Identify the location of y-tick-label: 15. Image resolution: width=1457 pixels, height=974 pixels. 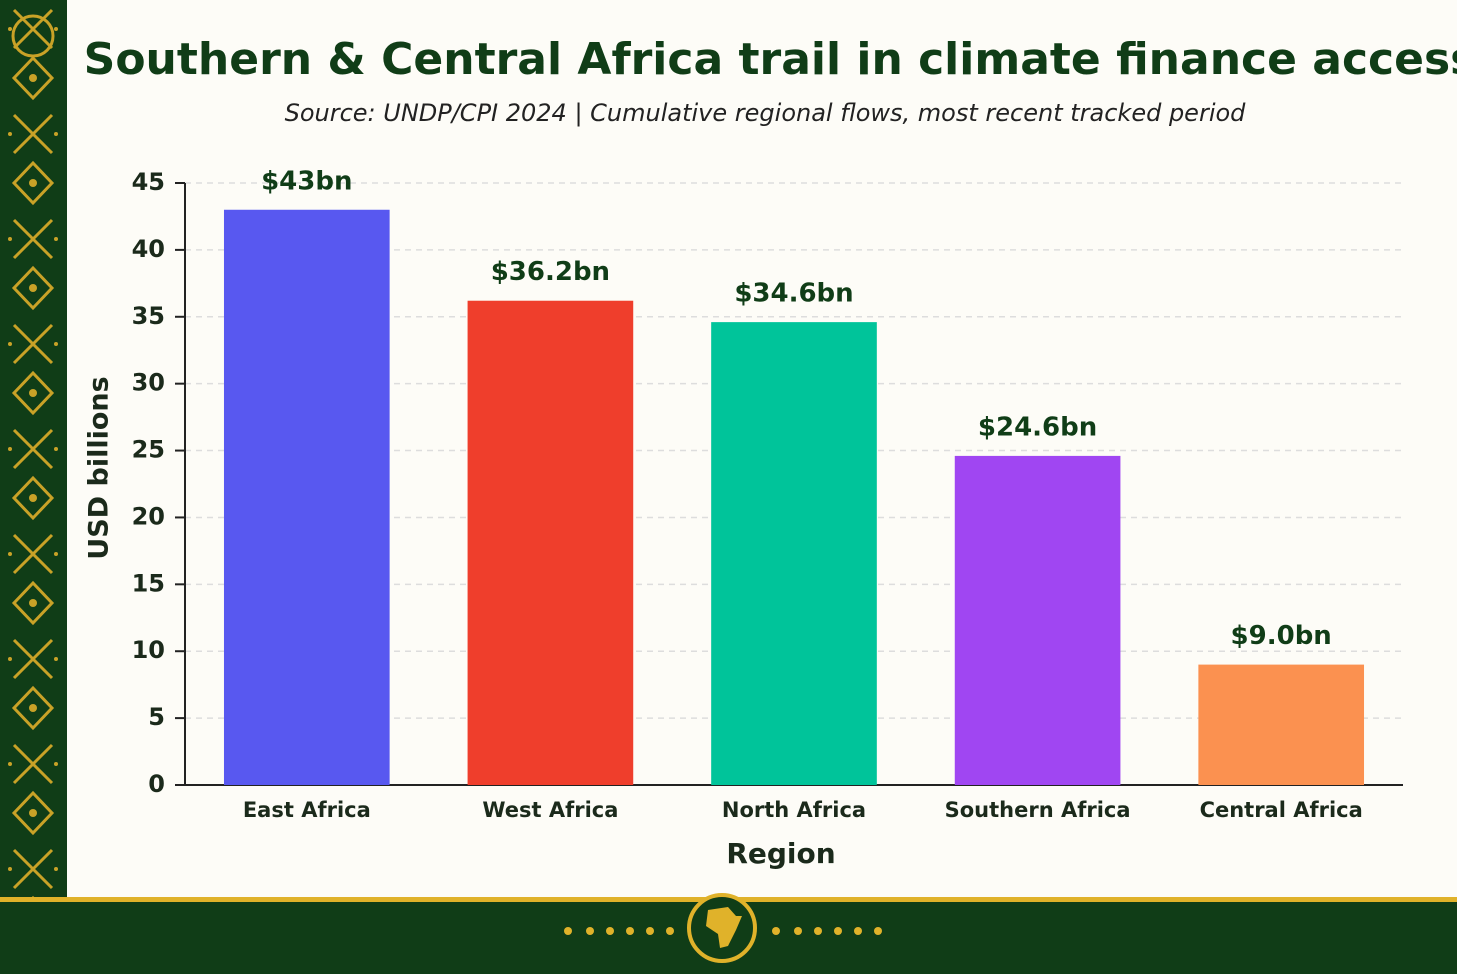
(148, 583).